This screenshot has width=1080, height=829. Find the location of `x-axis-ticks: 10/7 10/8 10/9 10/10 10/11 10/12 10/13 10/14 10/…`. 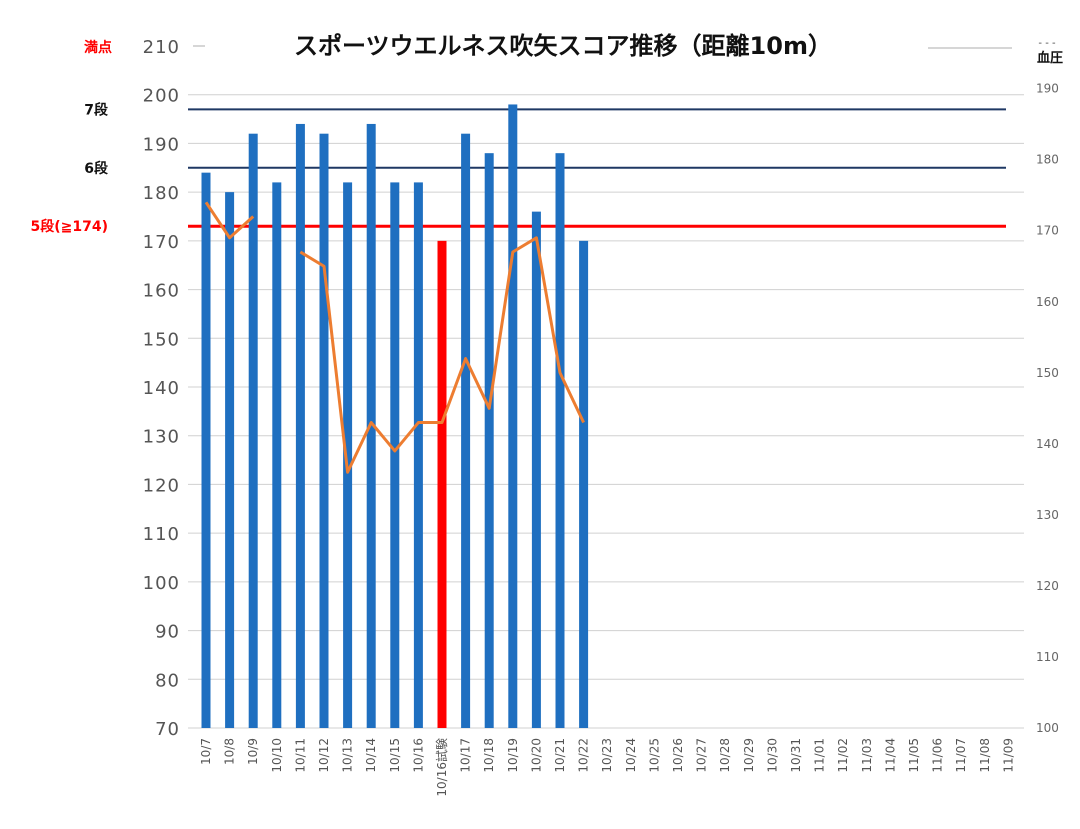

x-axis-ticks: 10/7 10/8 10/9 10/10 10/11 10/12 10/13 10/14 10/… is located at coordinates (607, 767).